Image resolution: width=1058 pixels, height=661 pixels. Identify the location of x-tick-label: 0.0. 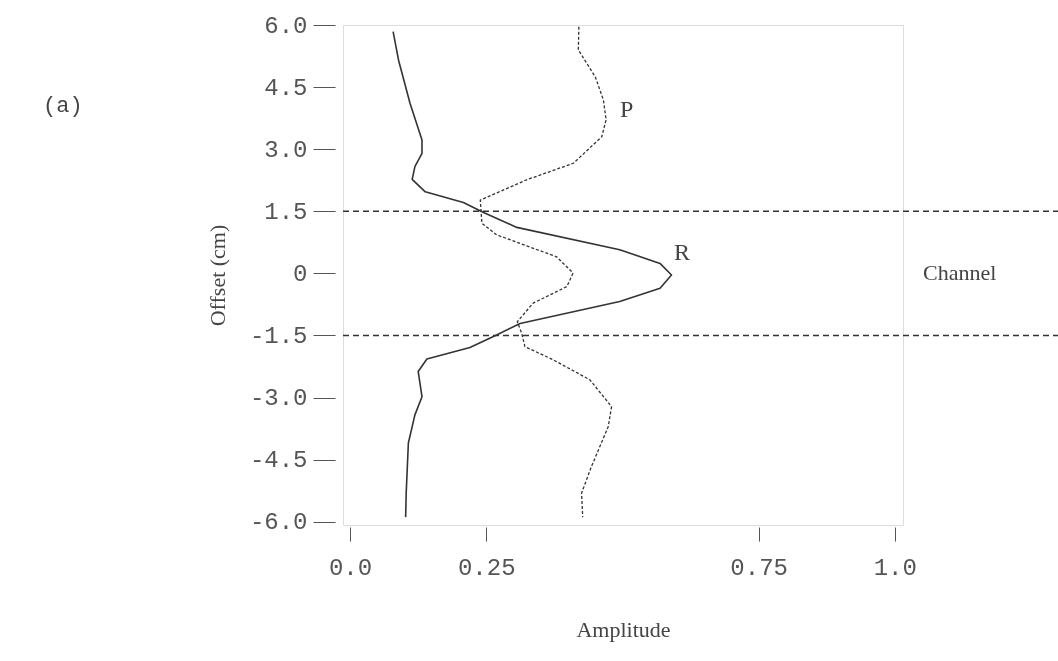
(350, 568).